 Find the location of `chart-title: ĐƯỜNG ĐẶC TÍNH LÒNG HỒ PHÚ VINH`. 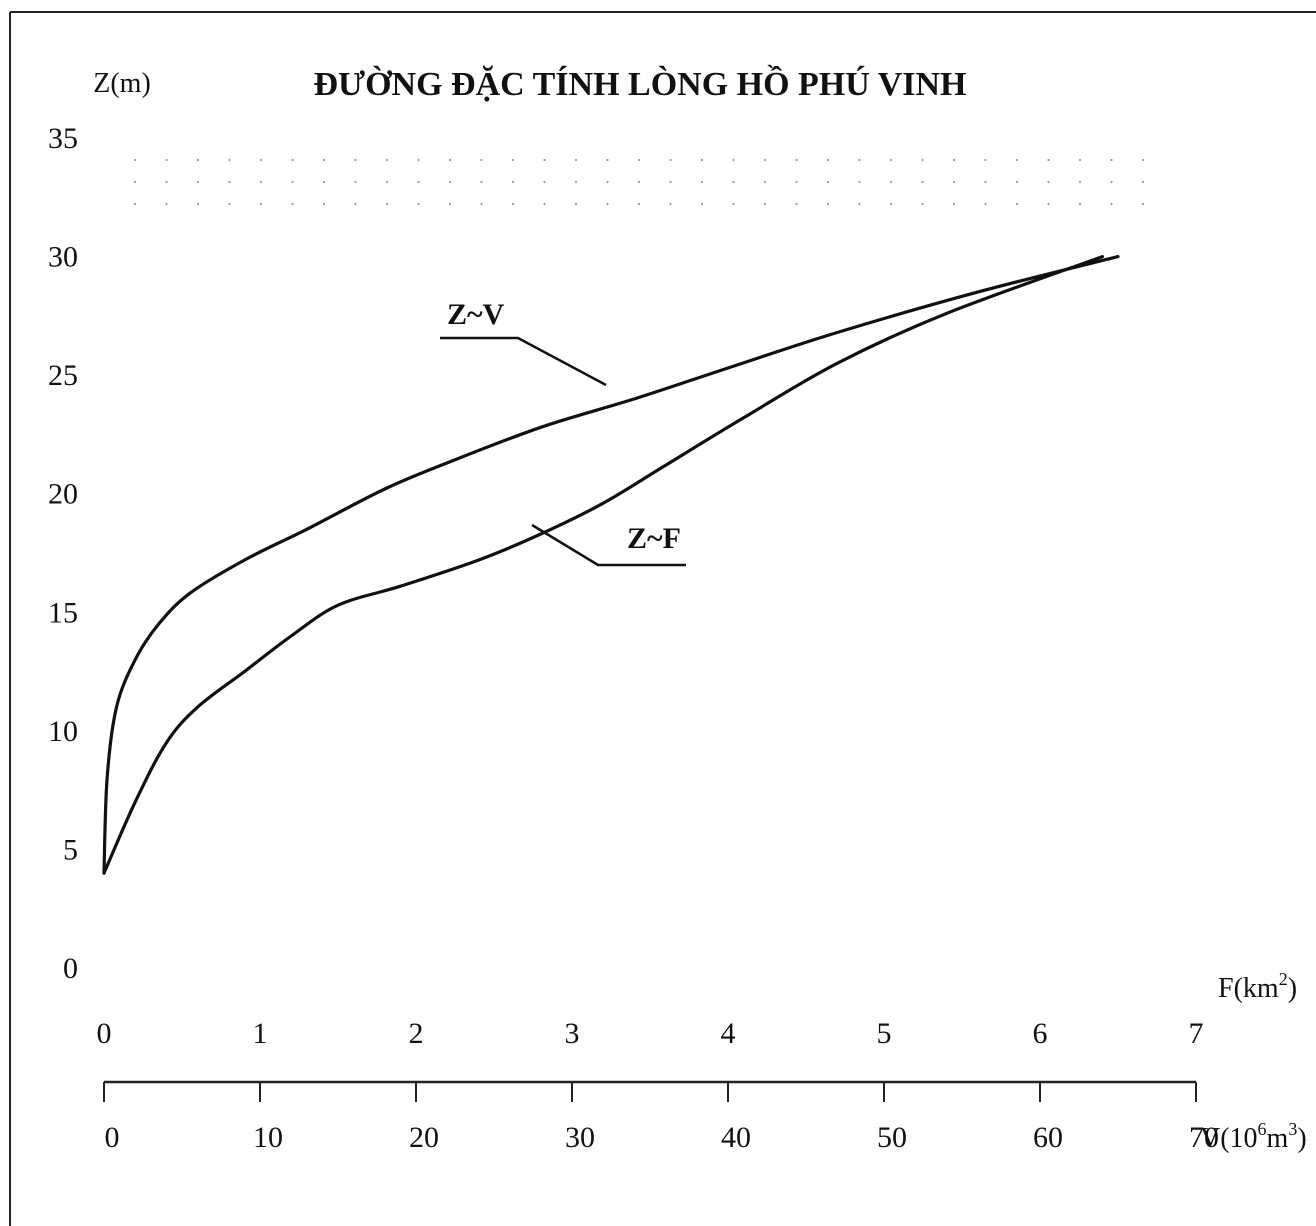

chart-title: ĐƯỜNG ĐẶC TÍNH LÒNG HỒ PHÚ VINH is located at coordinates (640, 83).